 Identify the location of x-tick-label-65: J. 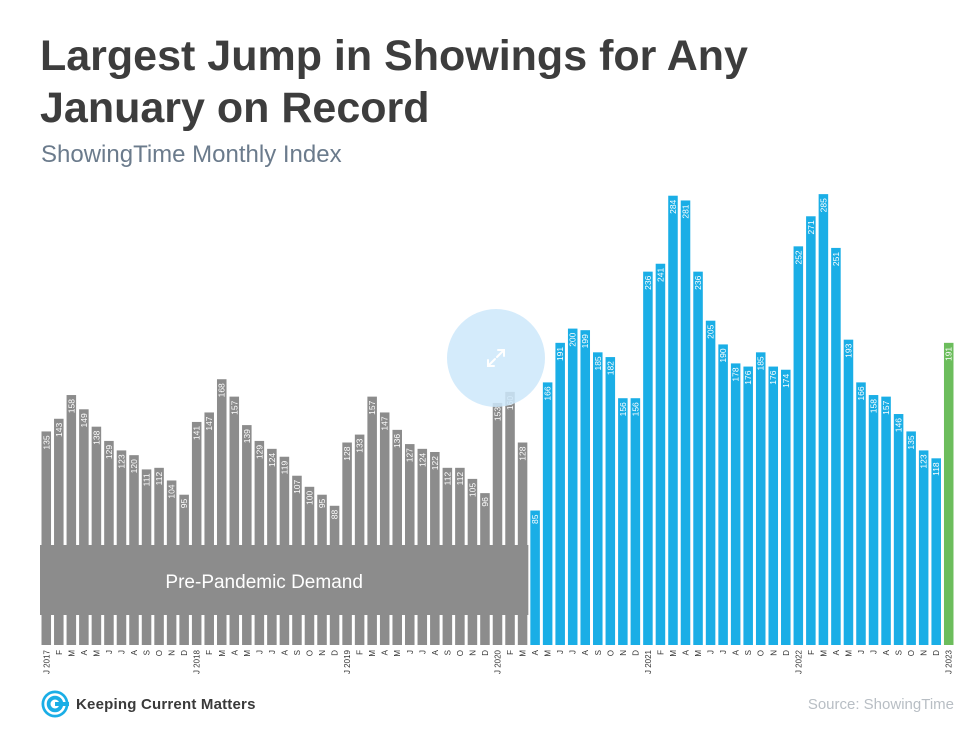
(861, 652).